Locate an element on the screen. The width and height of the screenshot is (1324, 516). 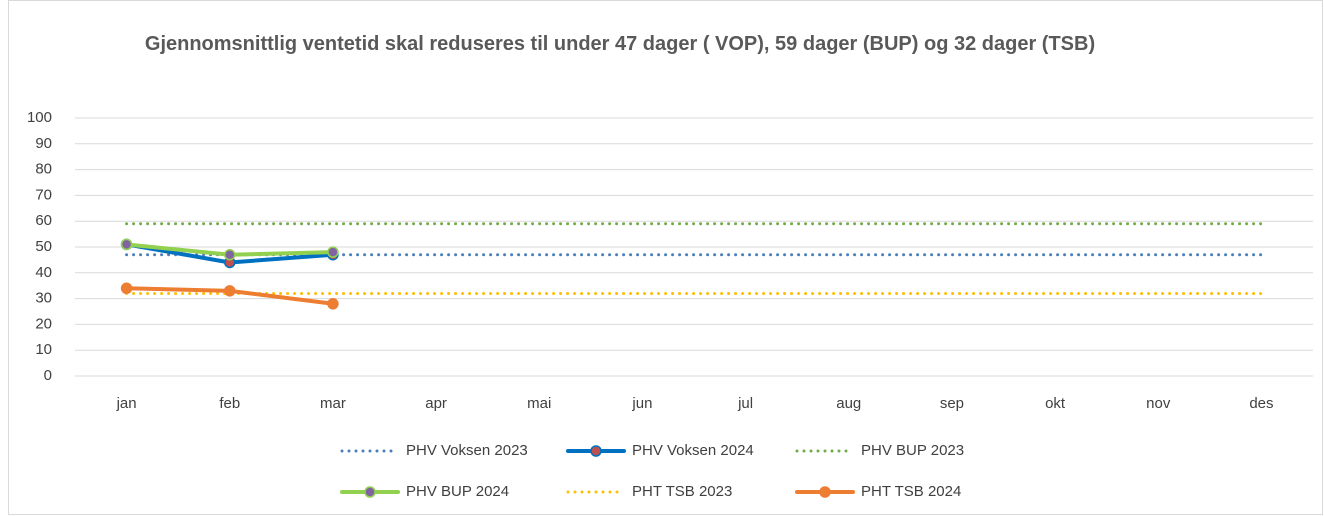
y-tick-label: 40 is located at coordinates (43, 272).